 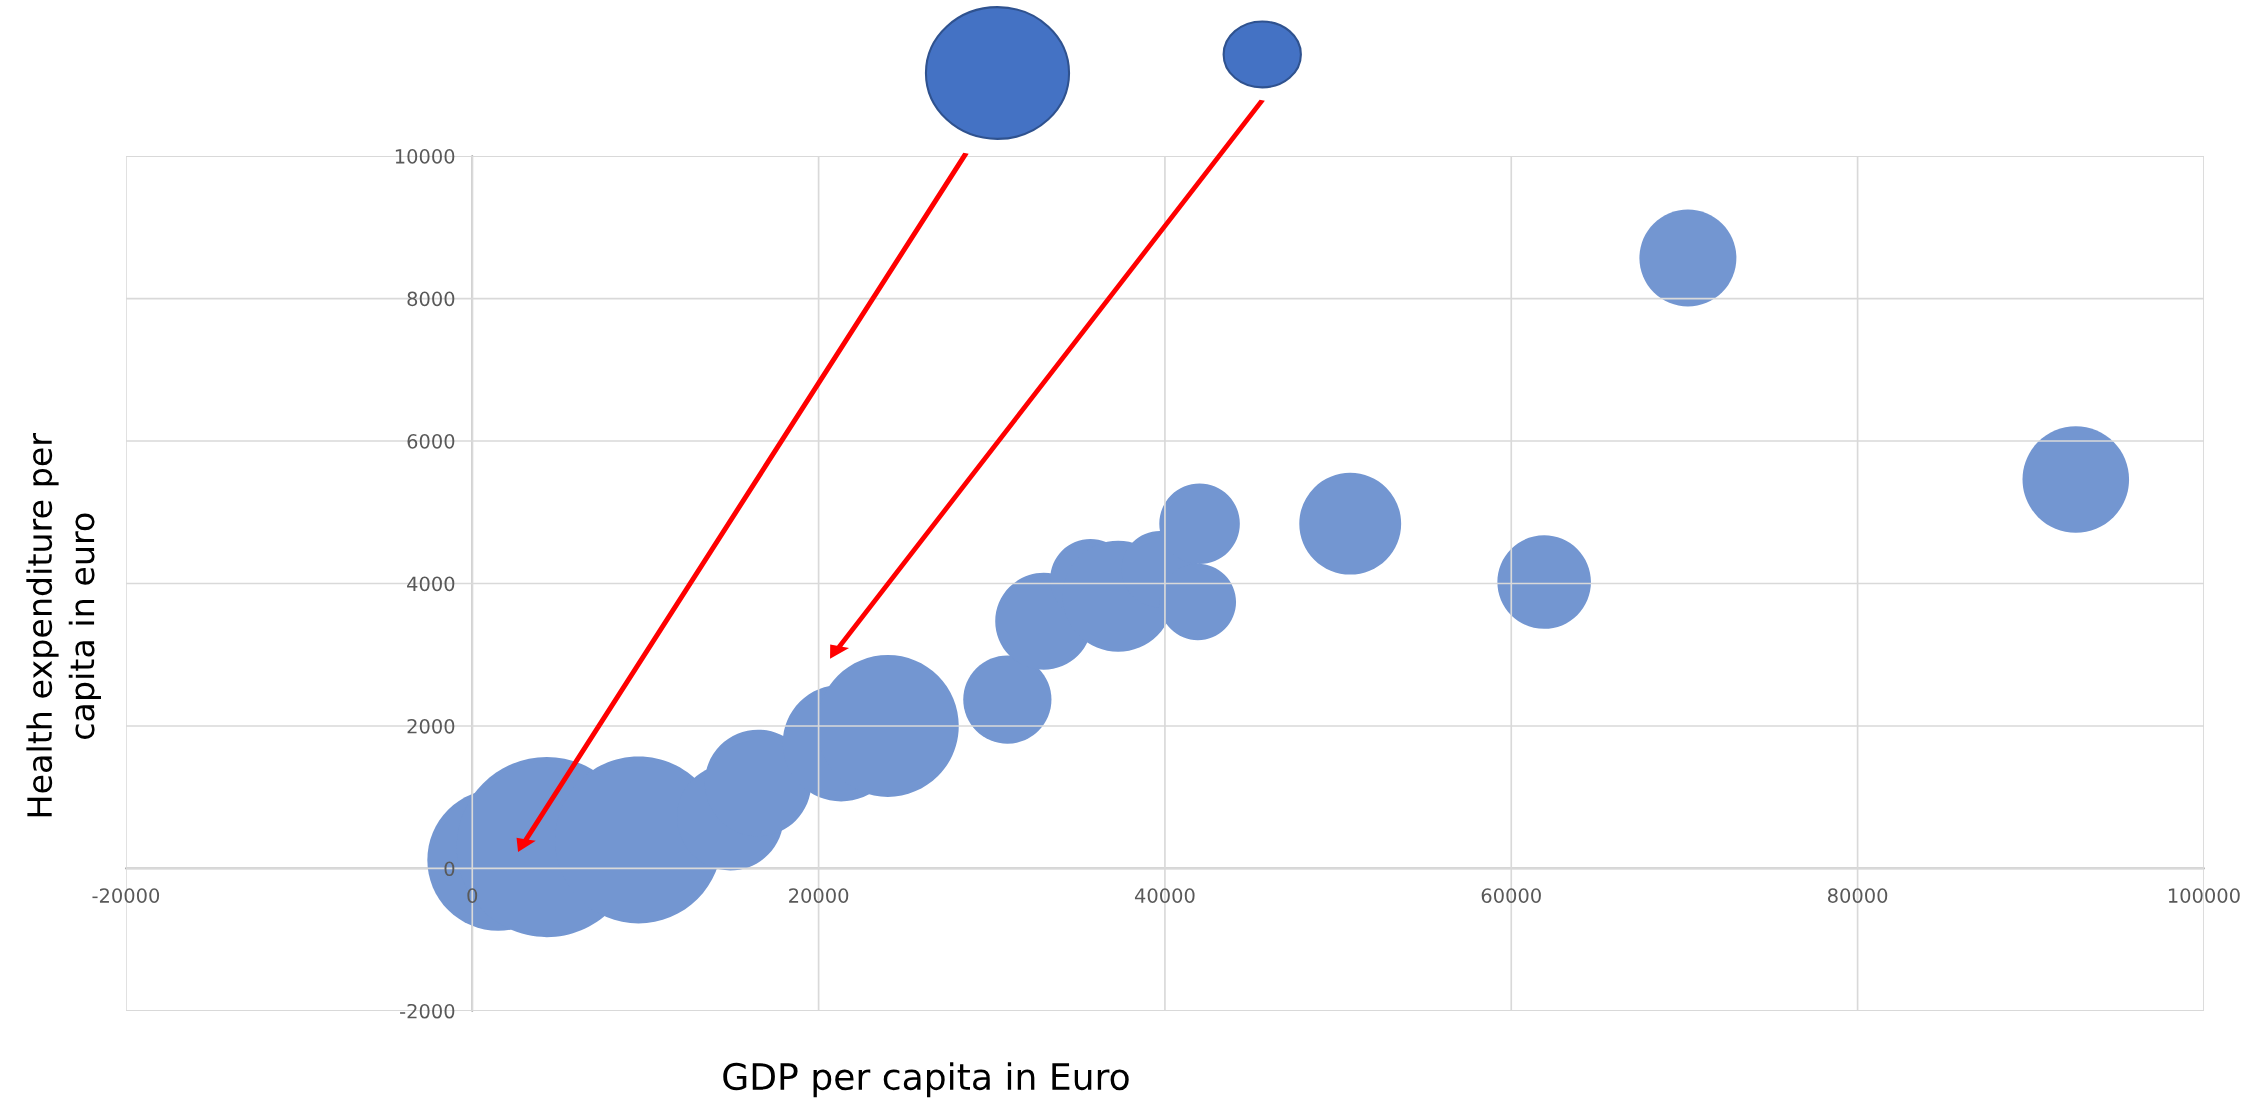 What do you see at coordinates (427, 1011) in the screenshot?
I see `y-tick-label: -2000` at bounding box center [427, 1011].